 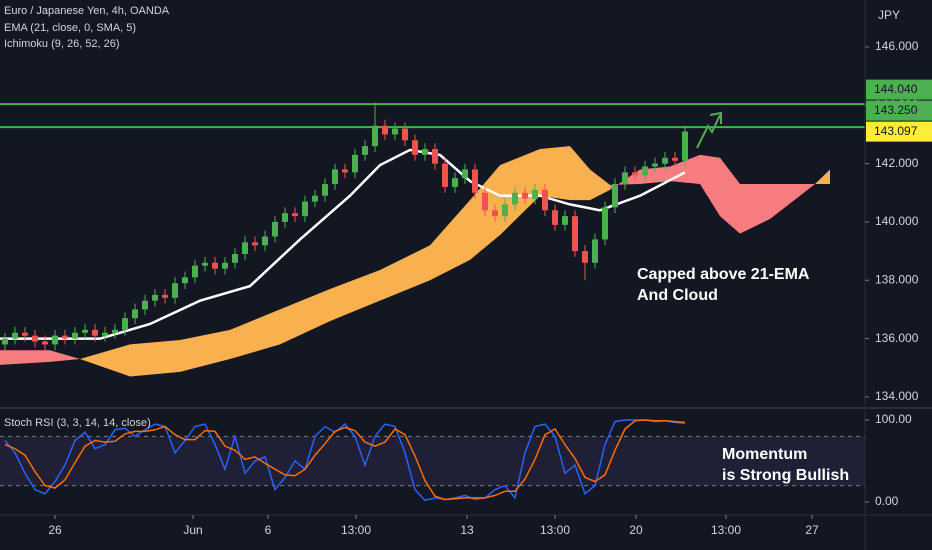 I want to click on x-tick-label: Jun, so click(x=192, y=530).